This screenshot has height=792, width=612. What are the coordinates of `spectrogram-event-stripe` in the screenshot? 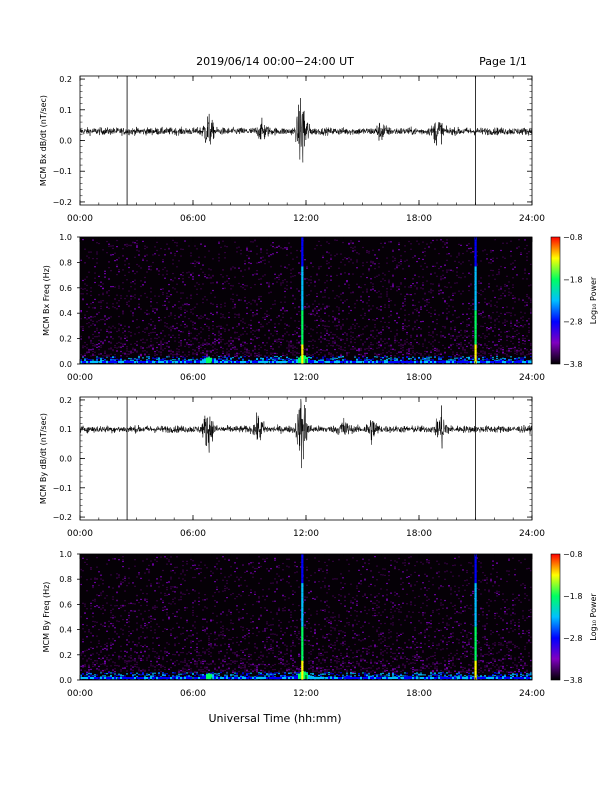 It's located at (302, 347).